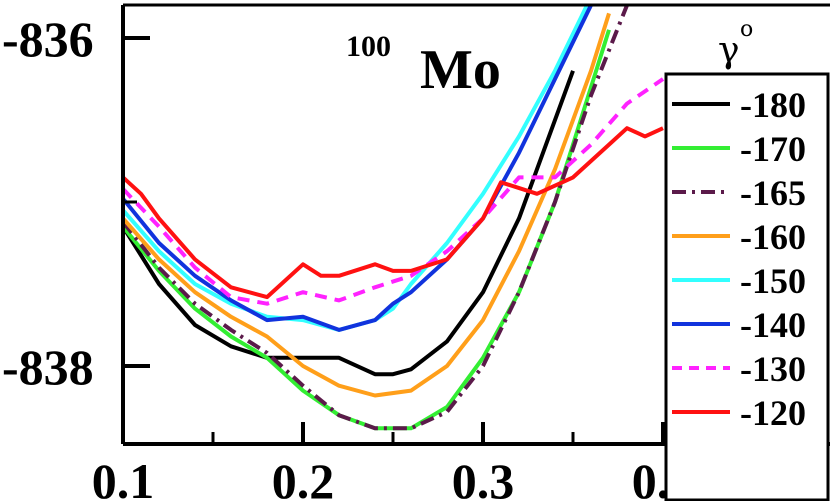 The width and height of the screenshot is (830, 501). What do you see at coordinates (773, 281) in the screenshot?
I see `legend-label-m150: -150` at bounding box center [773, 281].